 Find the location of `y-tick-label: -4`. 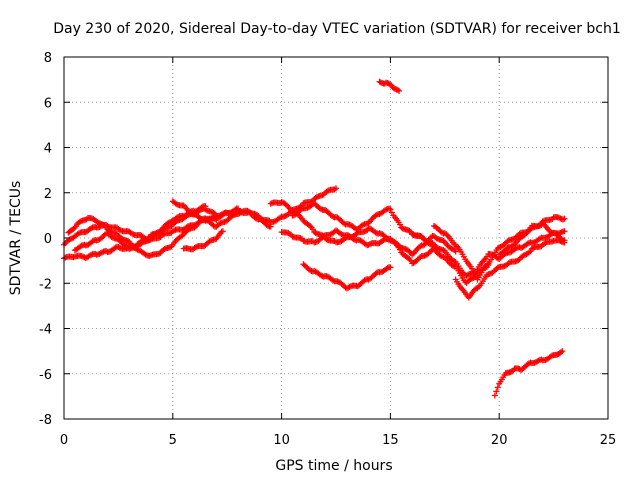

y-tick-label: -4 is located at coordinates (45, 330).